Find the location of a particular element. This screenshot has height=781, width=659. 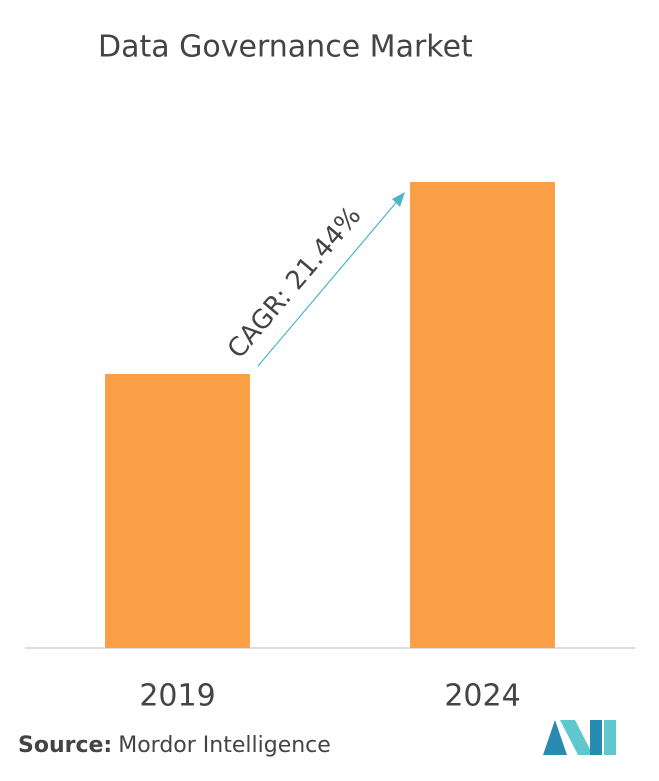

logo is located at coordinates (579, 737).